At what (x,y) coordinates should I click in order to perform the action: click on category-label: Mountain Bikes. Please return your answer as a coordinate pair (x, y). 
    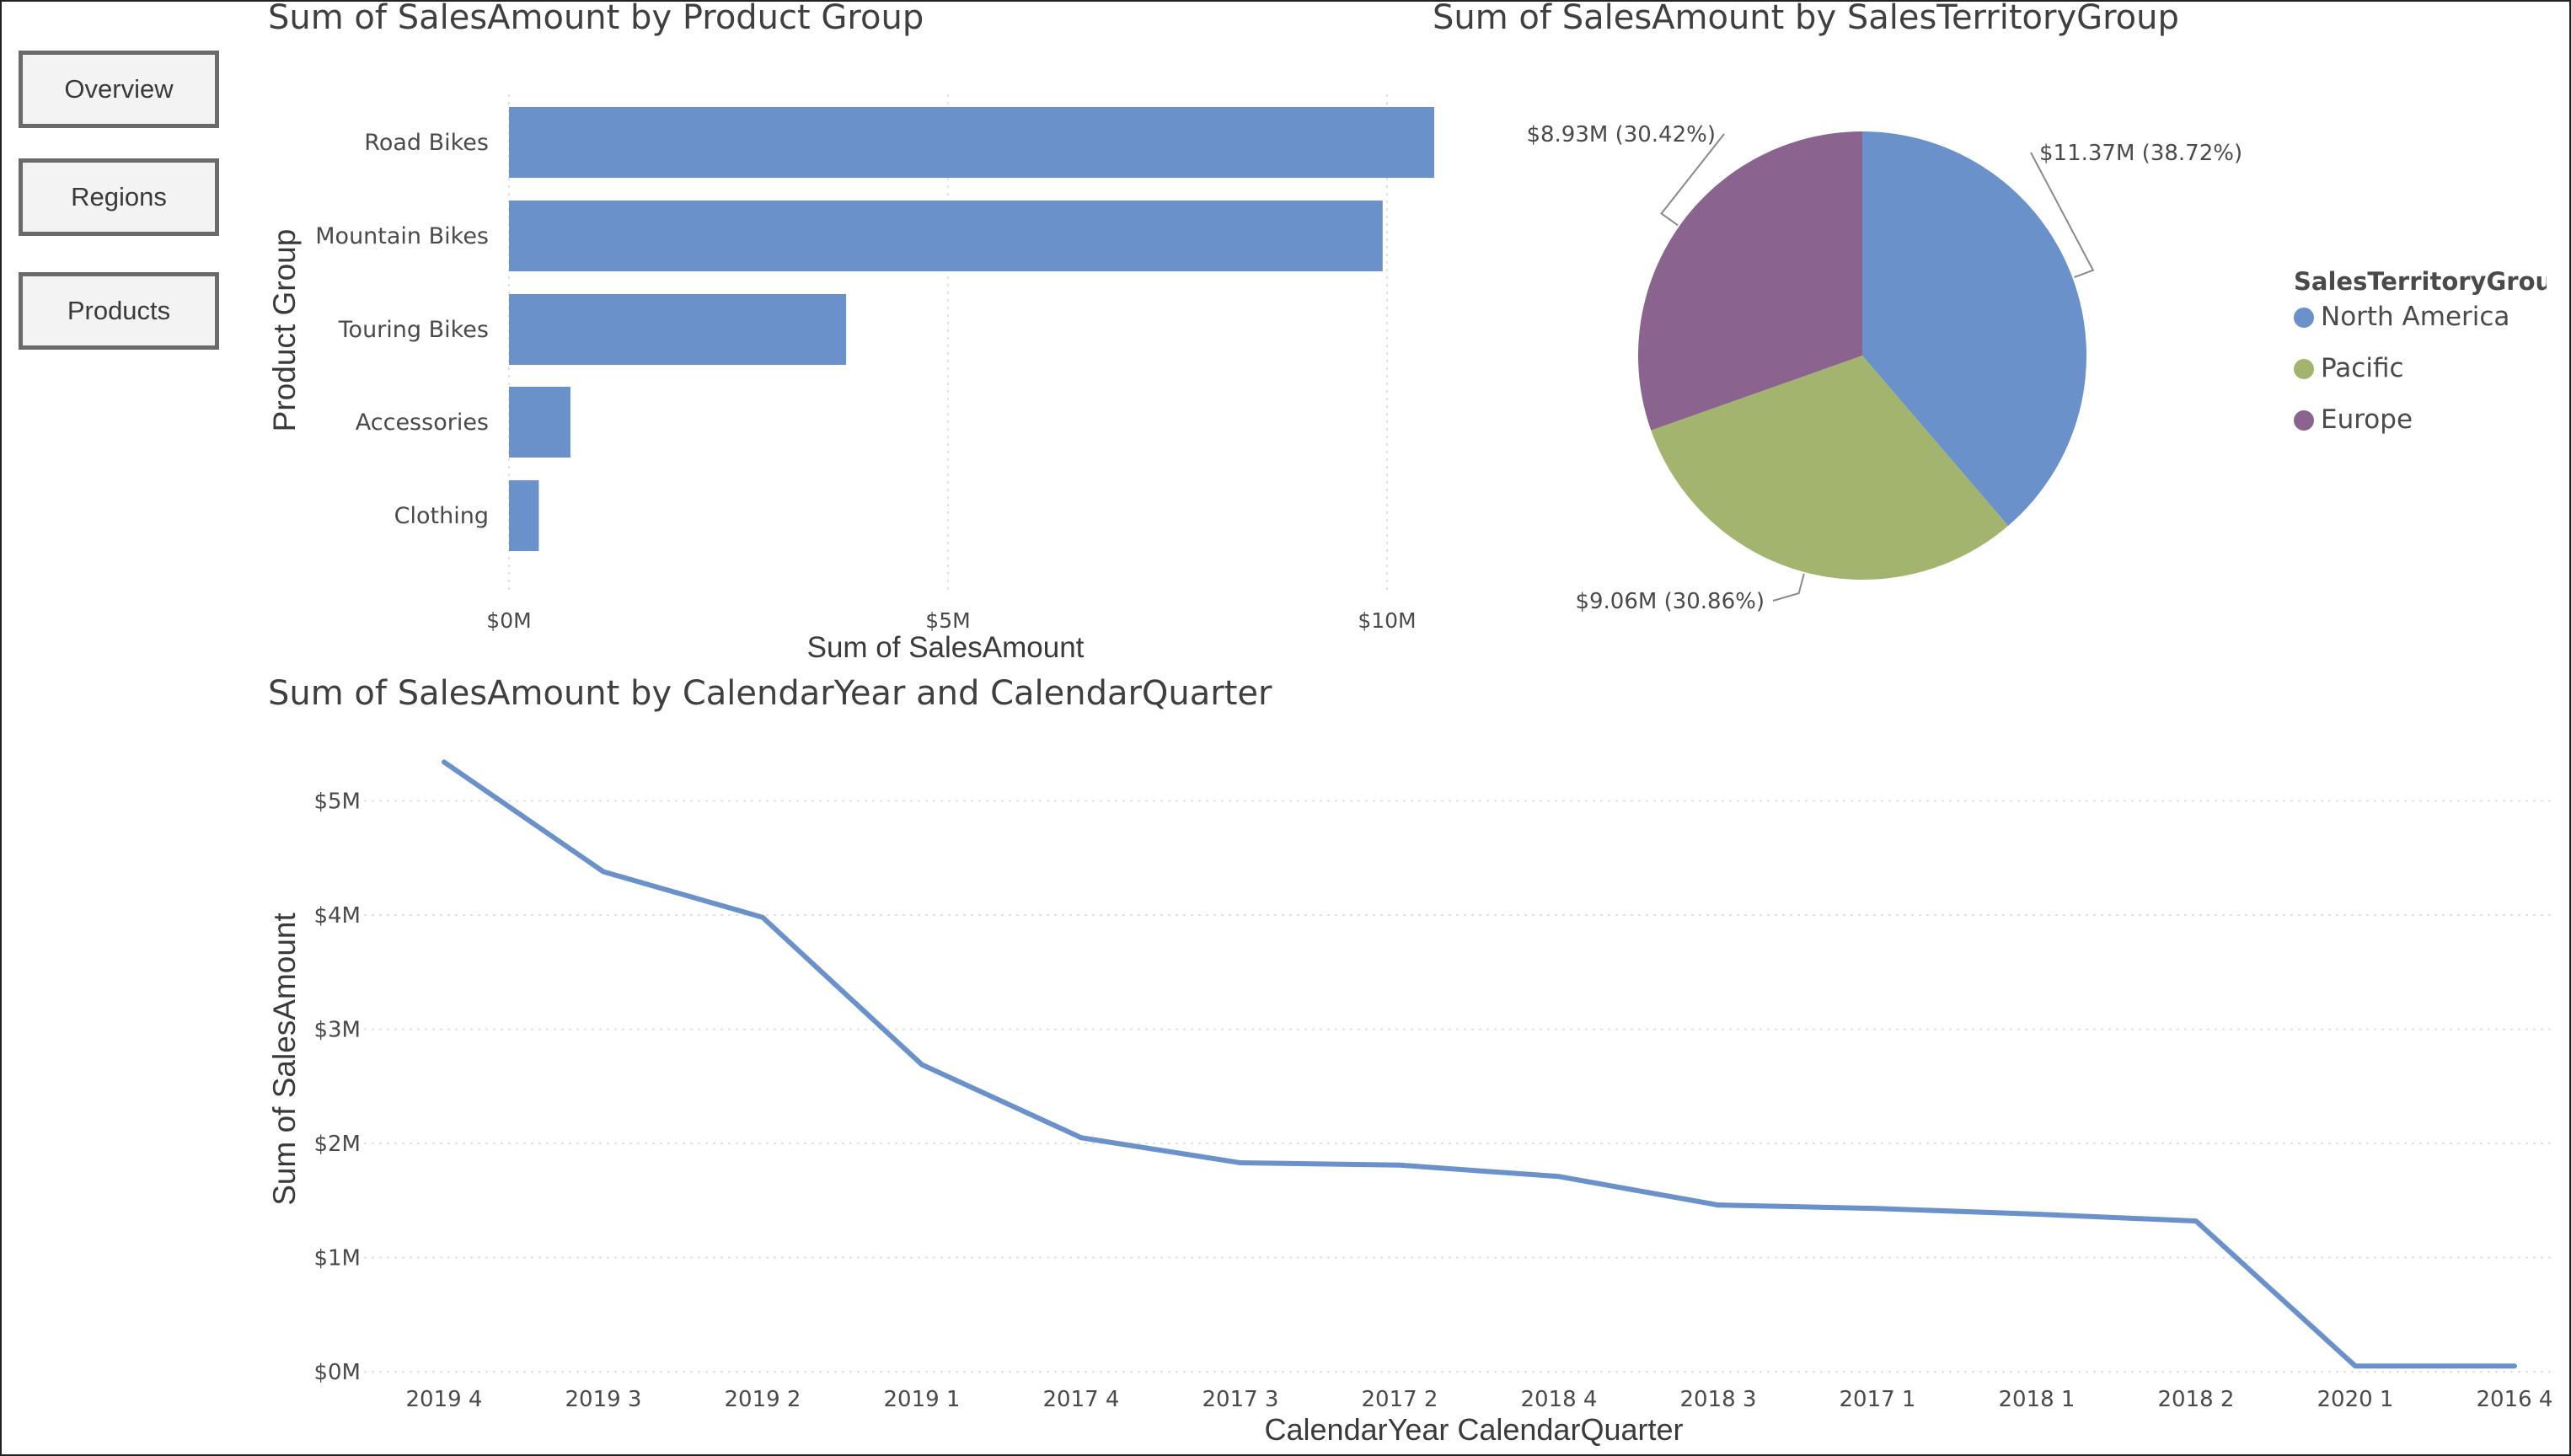
    Looking at the image, I should click on (402, 236).